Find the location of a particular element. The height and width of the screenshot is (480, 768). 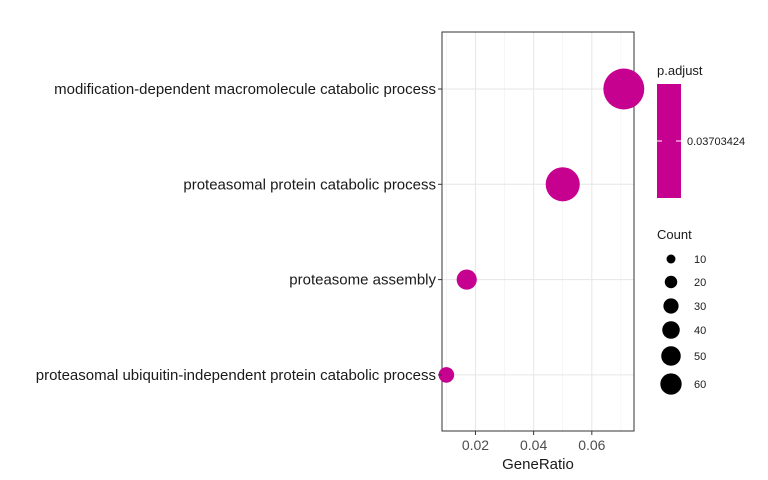

color-legend-label: 0.03703424 is located at coordinates (716, 142).